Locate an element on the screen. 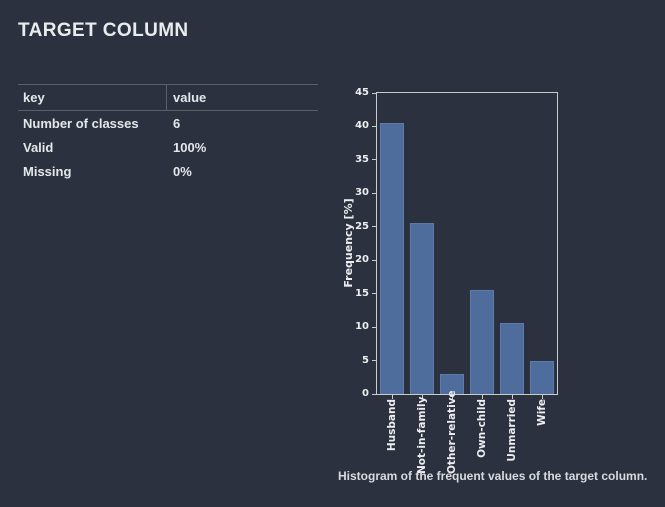 The width and height of the screenshot is (665, 507). x-tick-label: Own-child is located at coordinates (482, 428).